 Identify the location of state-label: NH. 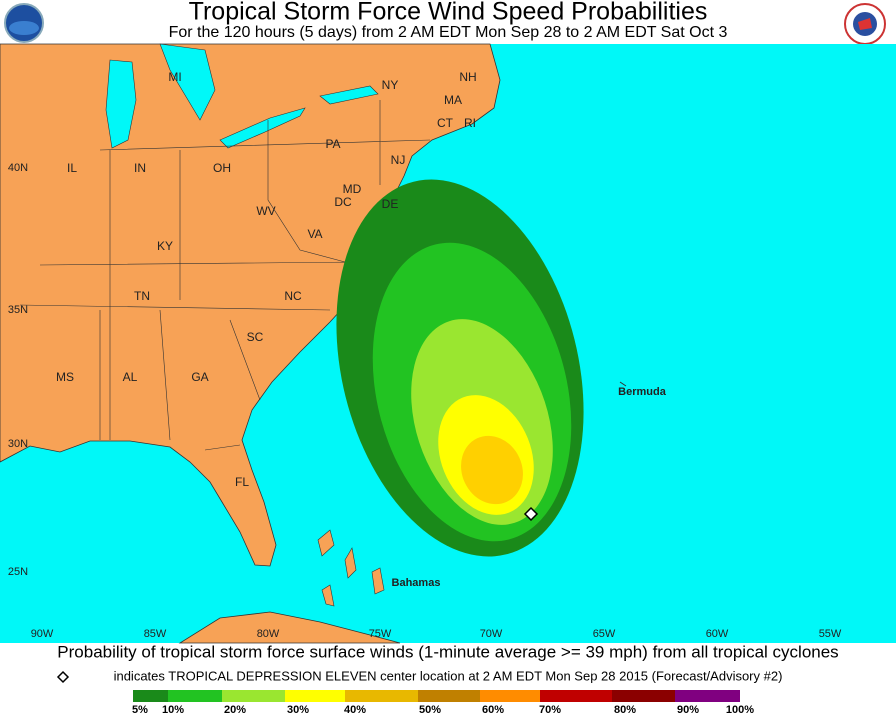
(467, 77).